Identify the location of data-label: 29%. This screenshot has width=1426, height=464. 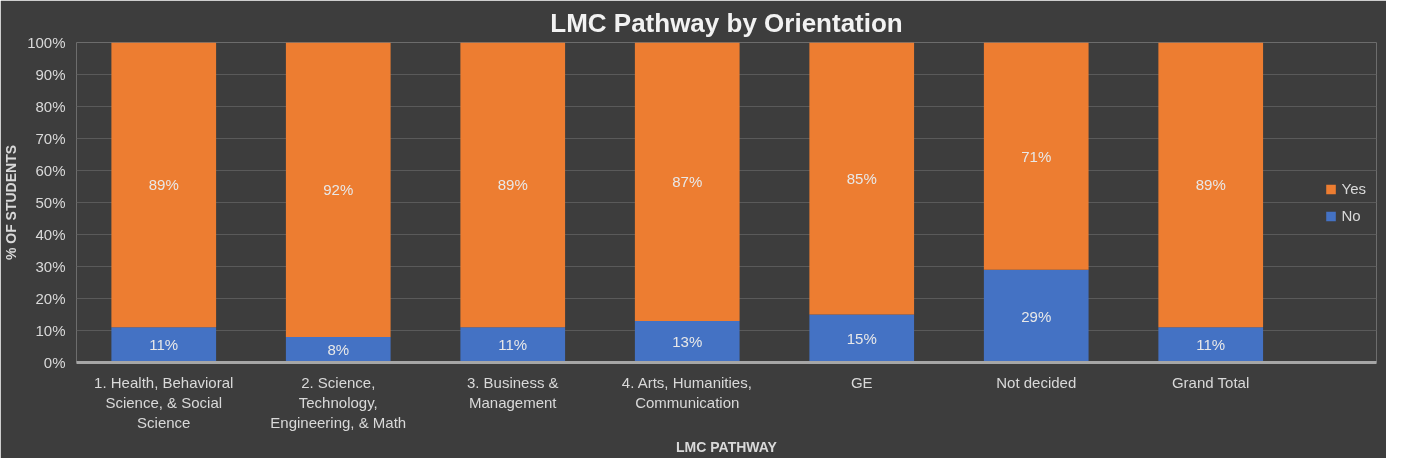
(1036, 316).